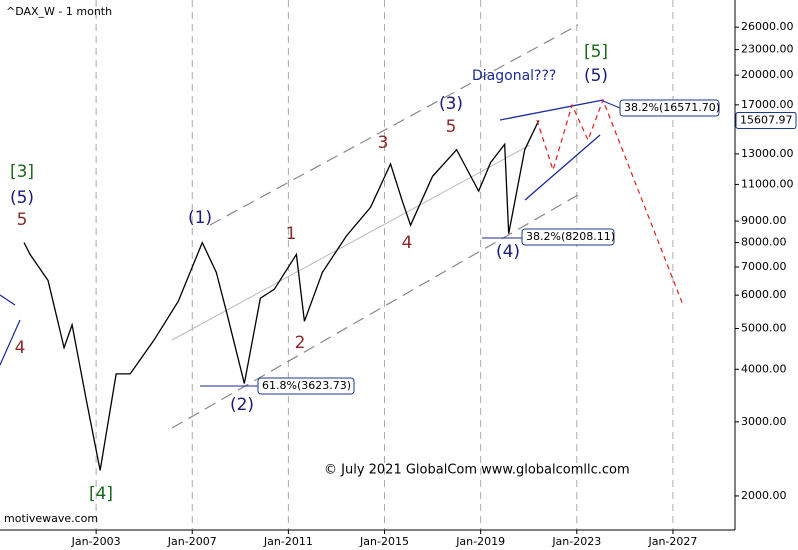 The height and width of the screenshot is (550, 798). Describe the element at coordinates (767, 183) in the screenshot. I see `y-tick-label: 11000.00` at that location.